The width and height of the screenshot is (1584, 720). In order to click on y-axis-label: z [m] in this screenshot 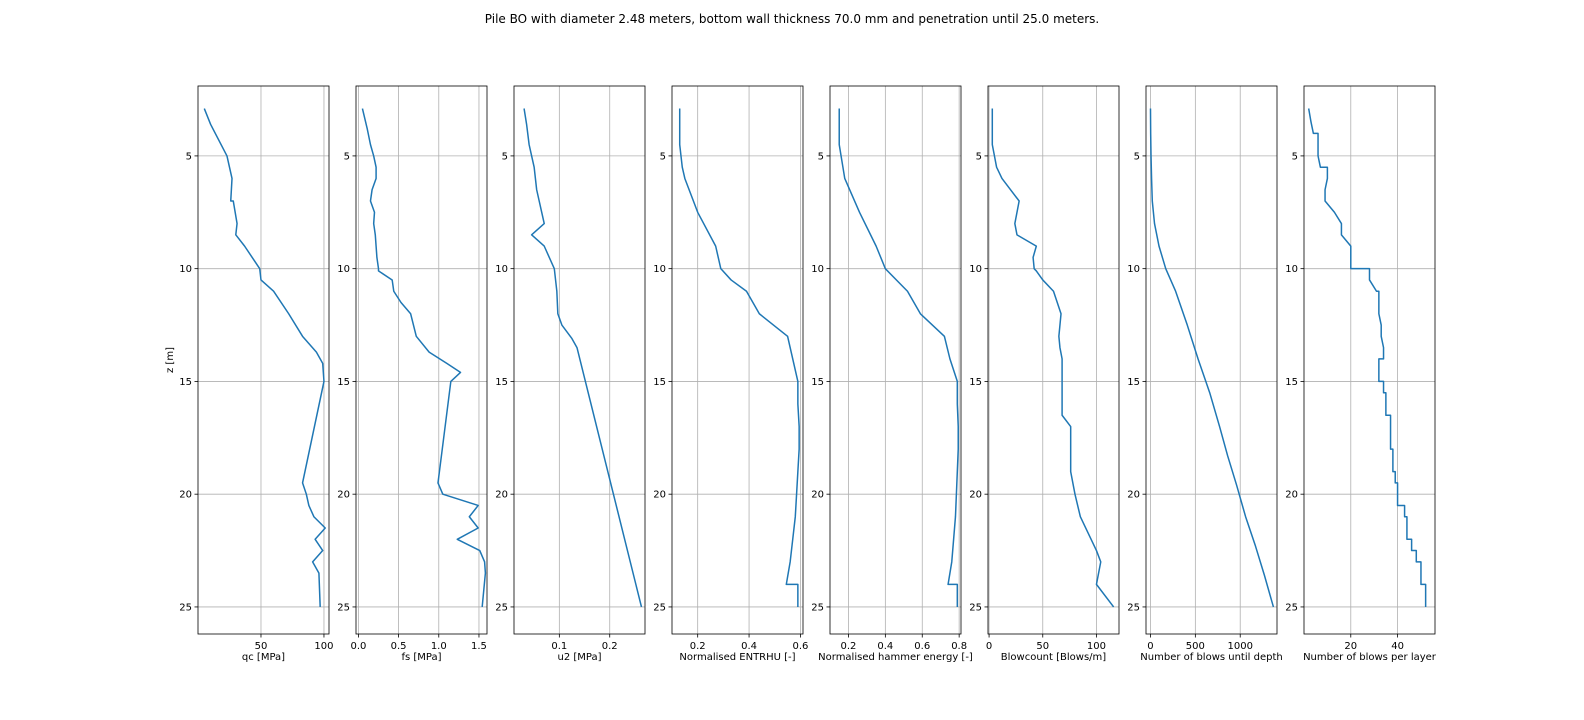, I will do `click(170, 360)`.